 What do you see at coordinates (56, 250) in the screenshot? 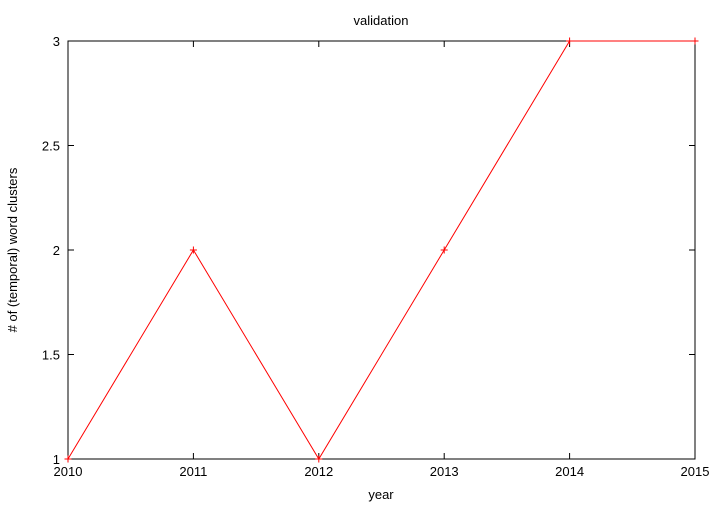
I see `y-tick-label-2: 2` at bounding box center [56, 250].